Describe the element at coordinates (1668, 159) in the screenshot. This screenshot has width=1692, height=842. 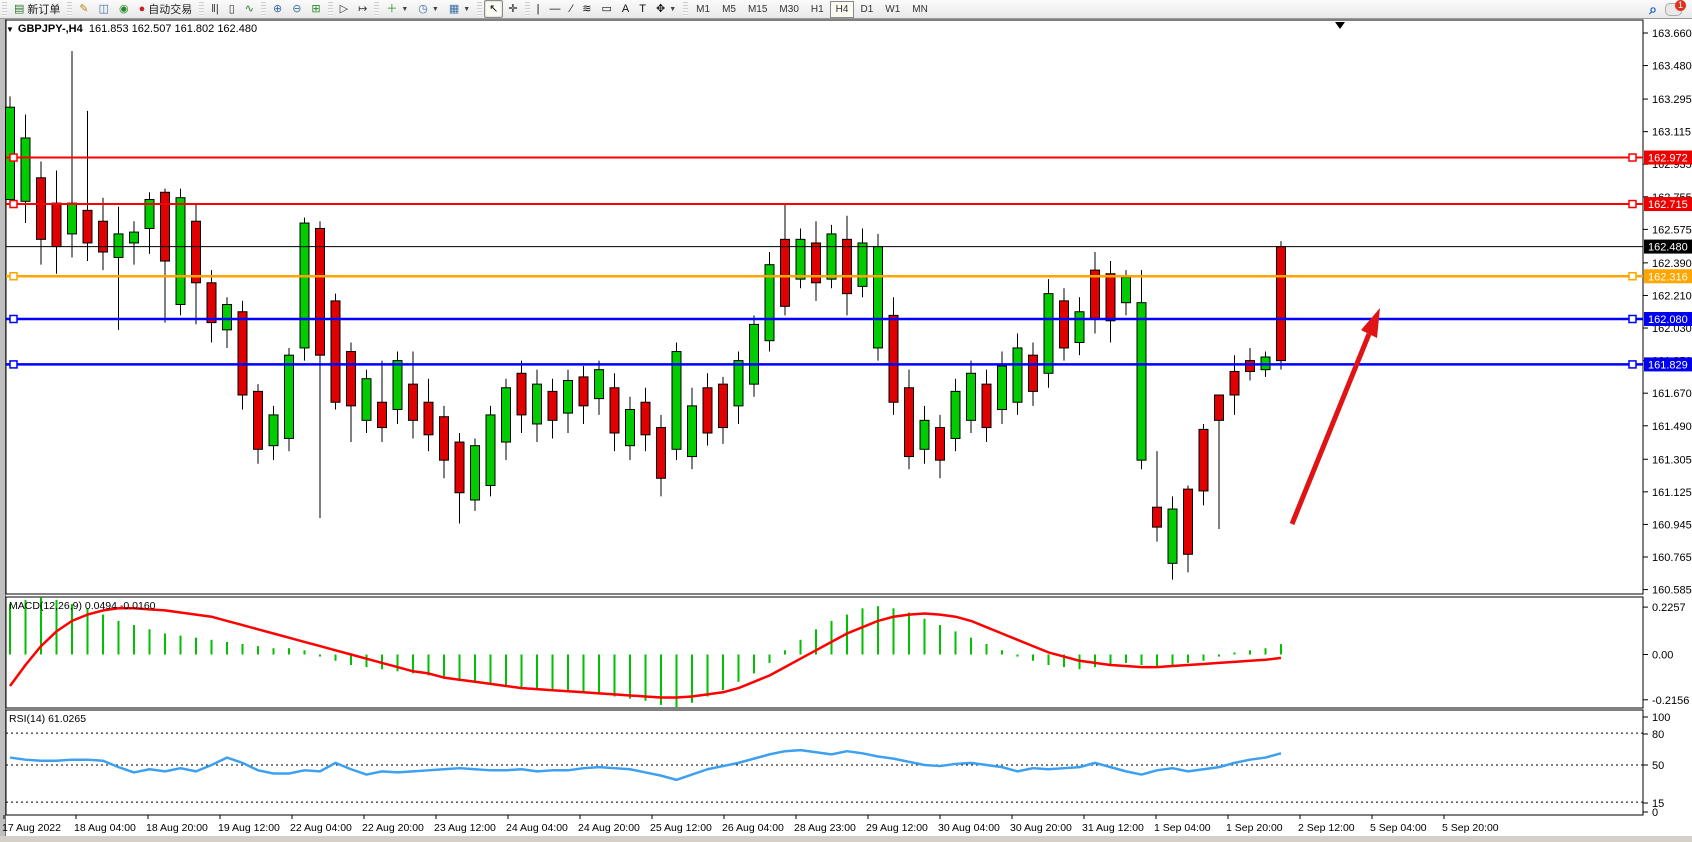
I see `price-badge-label: 162.972` at that location.